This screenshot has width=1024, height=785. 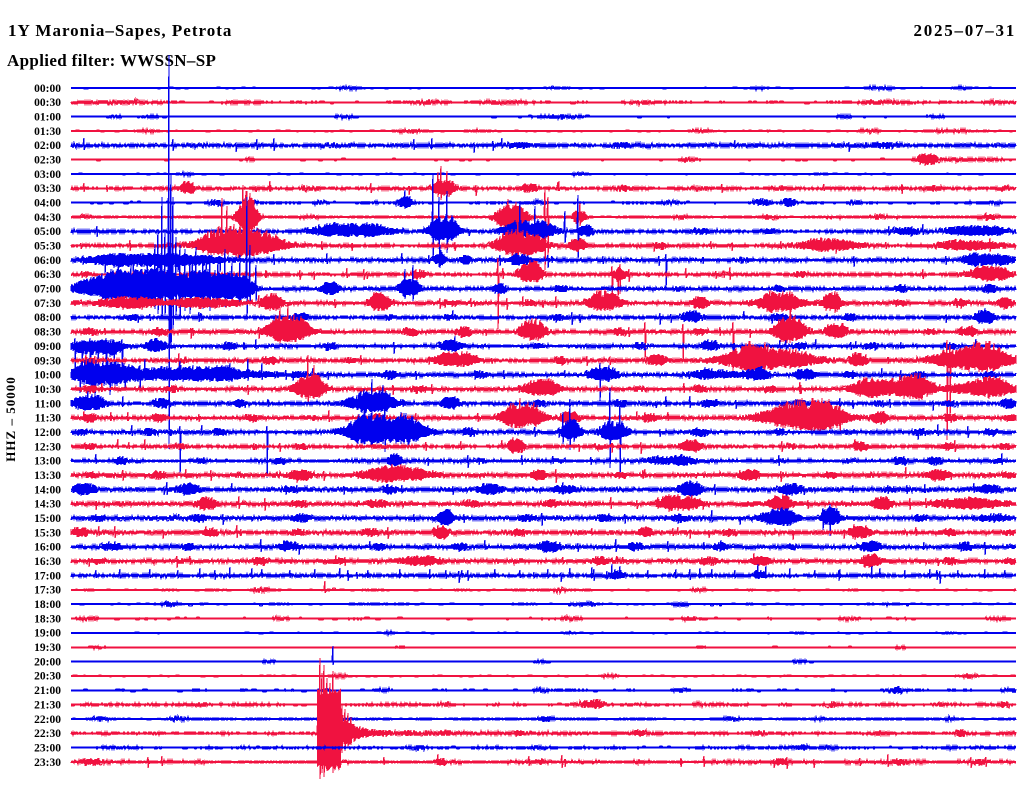 I want to click on svg-text: 16:30, so click(x=47, y=562).